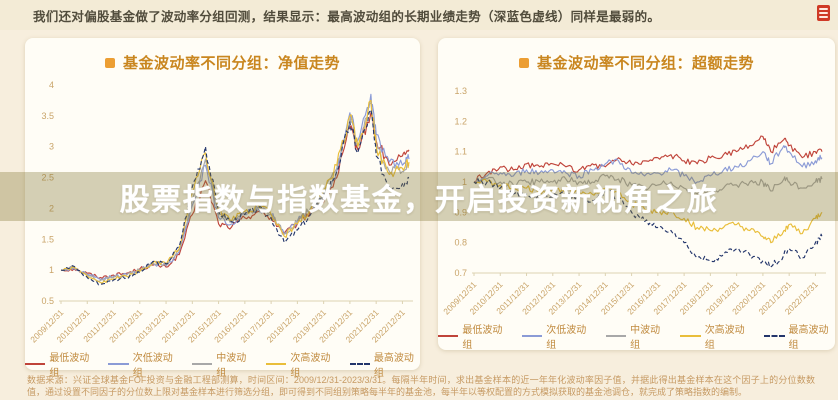 This screenshot has height=400, width=838. I want to click on title-banner: 股票指数与指数基金，开启投资新视角之旅, so click(419, 196).